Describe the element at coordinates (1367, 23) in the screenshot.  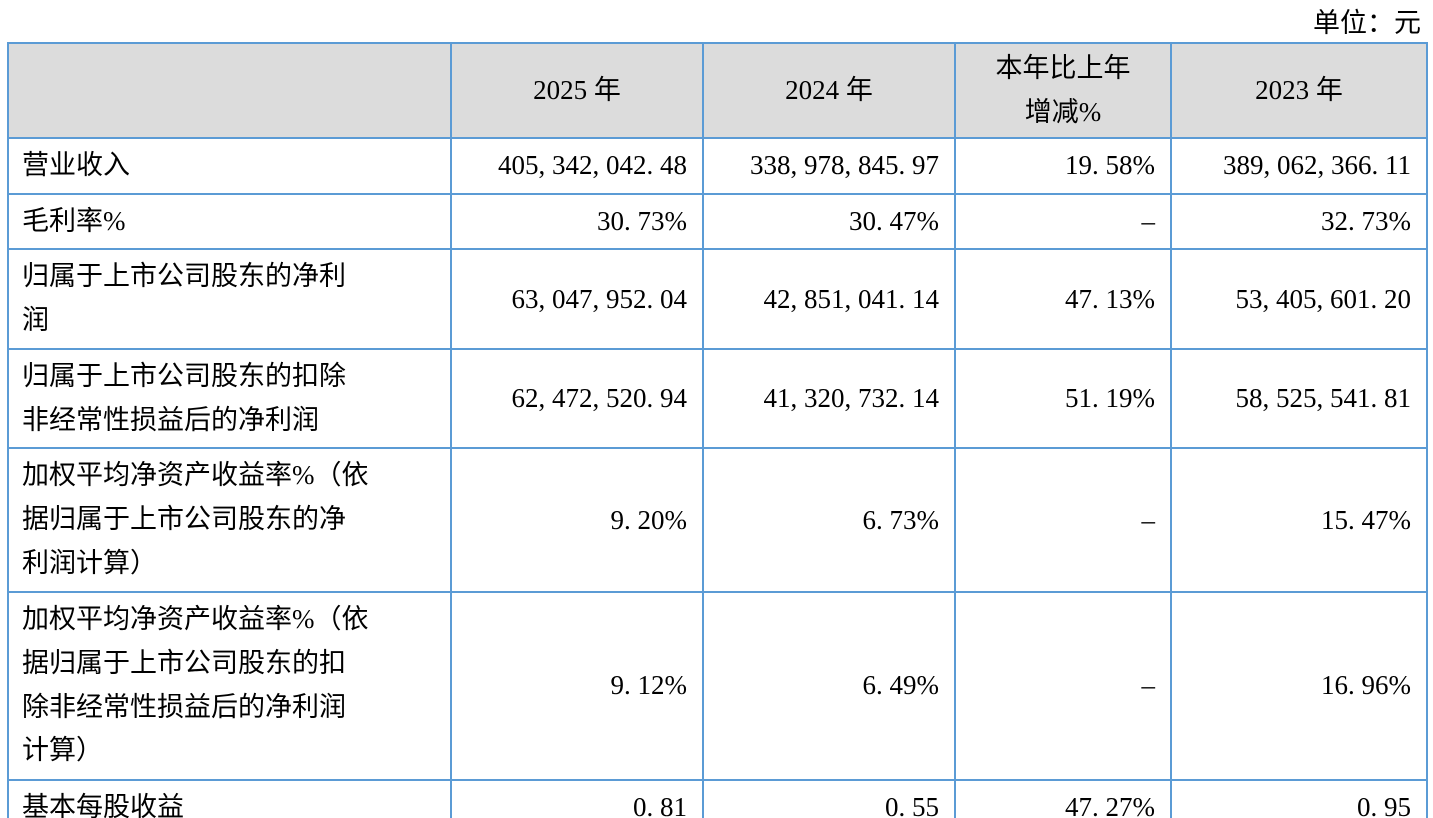
I see `unit-label: 单位：元` at that location.